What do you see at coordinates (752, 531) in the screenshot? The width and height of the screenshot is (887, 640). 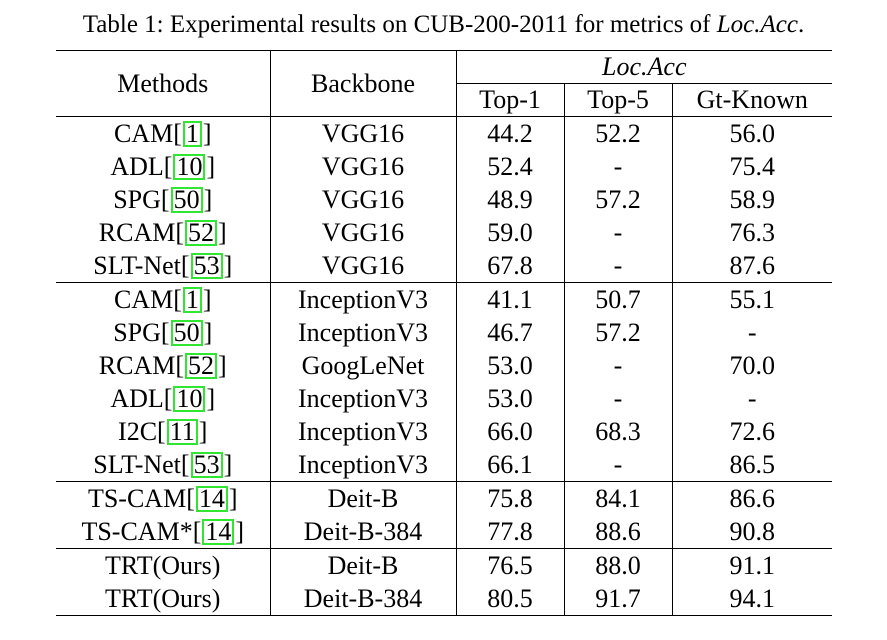 I see `gt-known-cell: 90.8` at bounding box center [752, 531].